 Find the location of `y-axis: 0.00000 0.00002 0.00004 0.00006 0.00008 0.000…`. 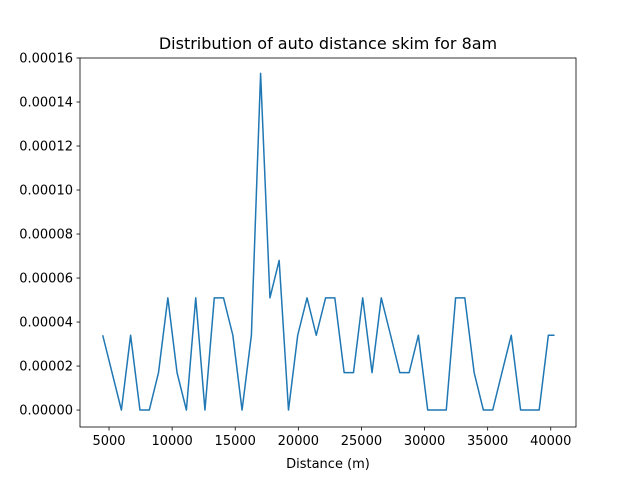

y-axis: 0.00000 0.00002 0.00004 0.00006 0.00008 0.000… is located at coordinates (49, 235).